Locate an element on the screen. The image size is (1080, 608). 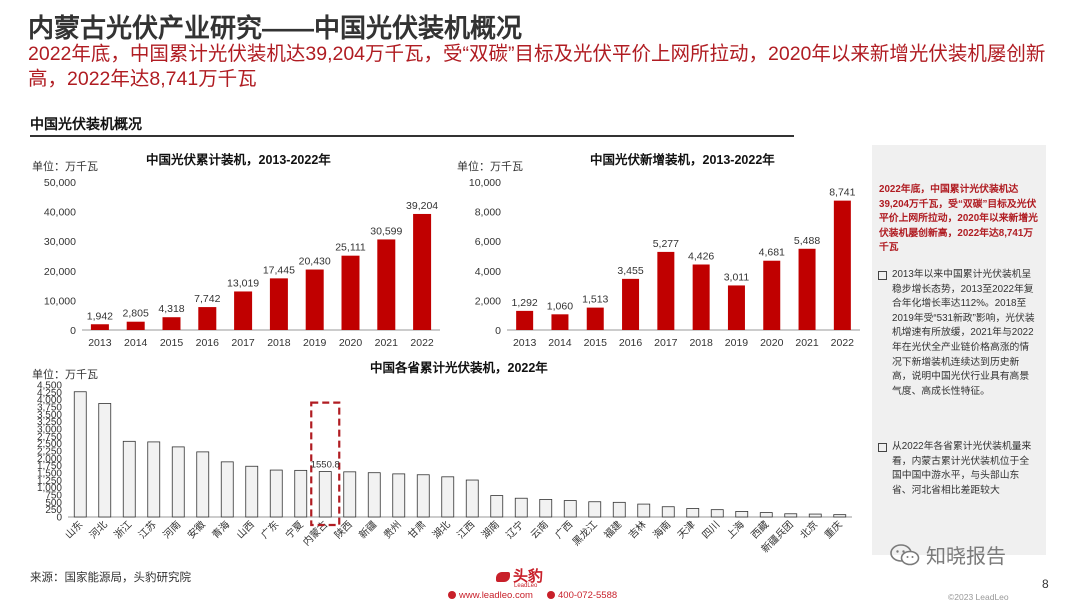
y-tick-label: 4,500 is located at coordinates (49, 386).